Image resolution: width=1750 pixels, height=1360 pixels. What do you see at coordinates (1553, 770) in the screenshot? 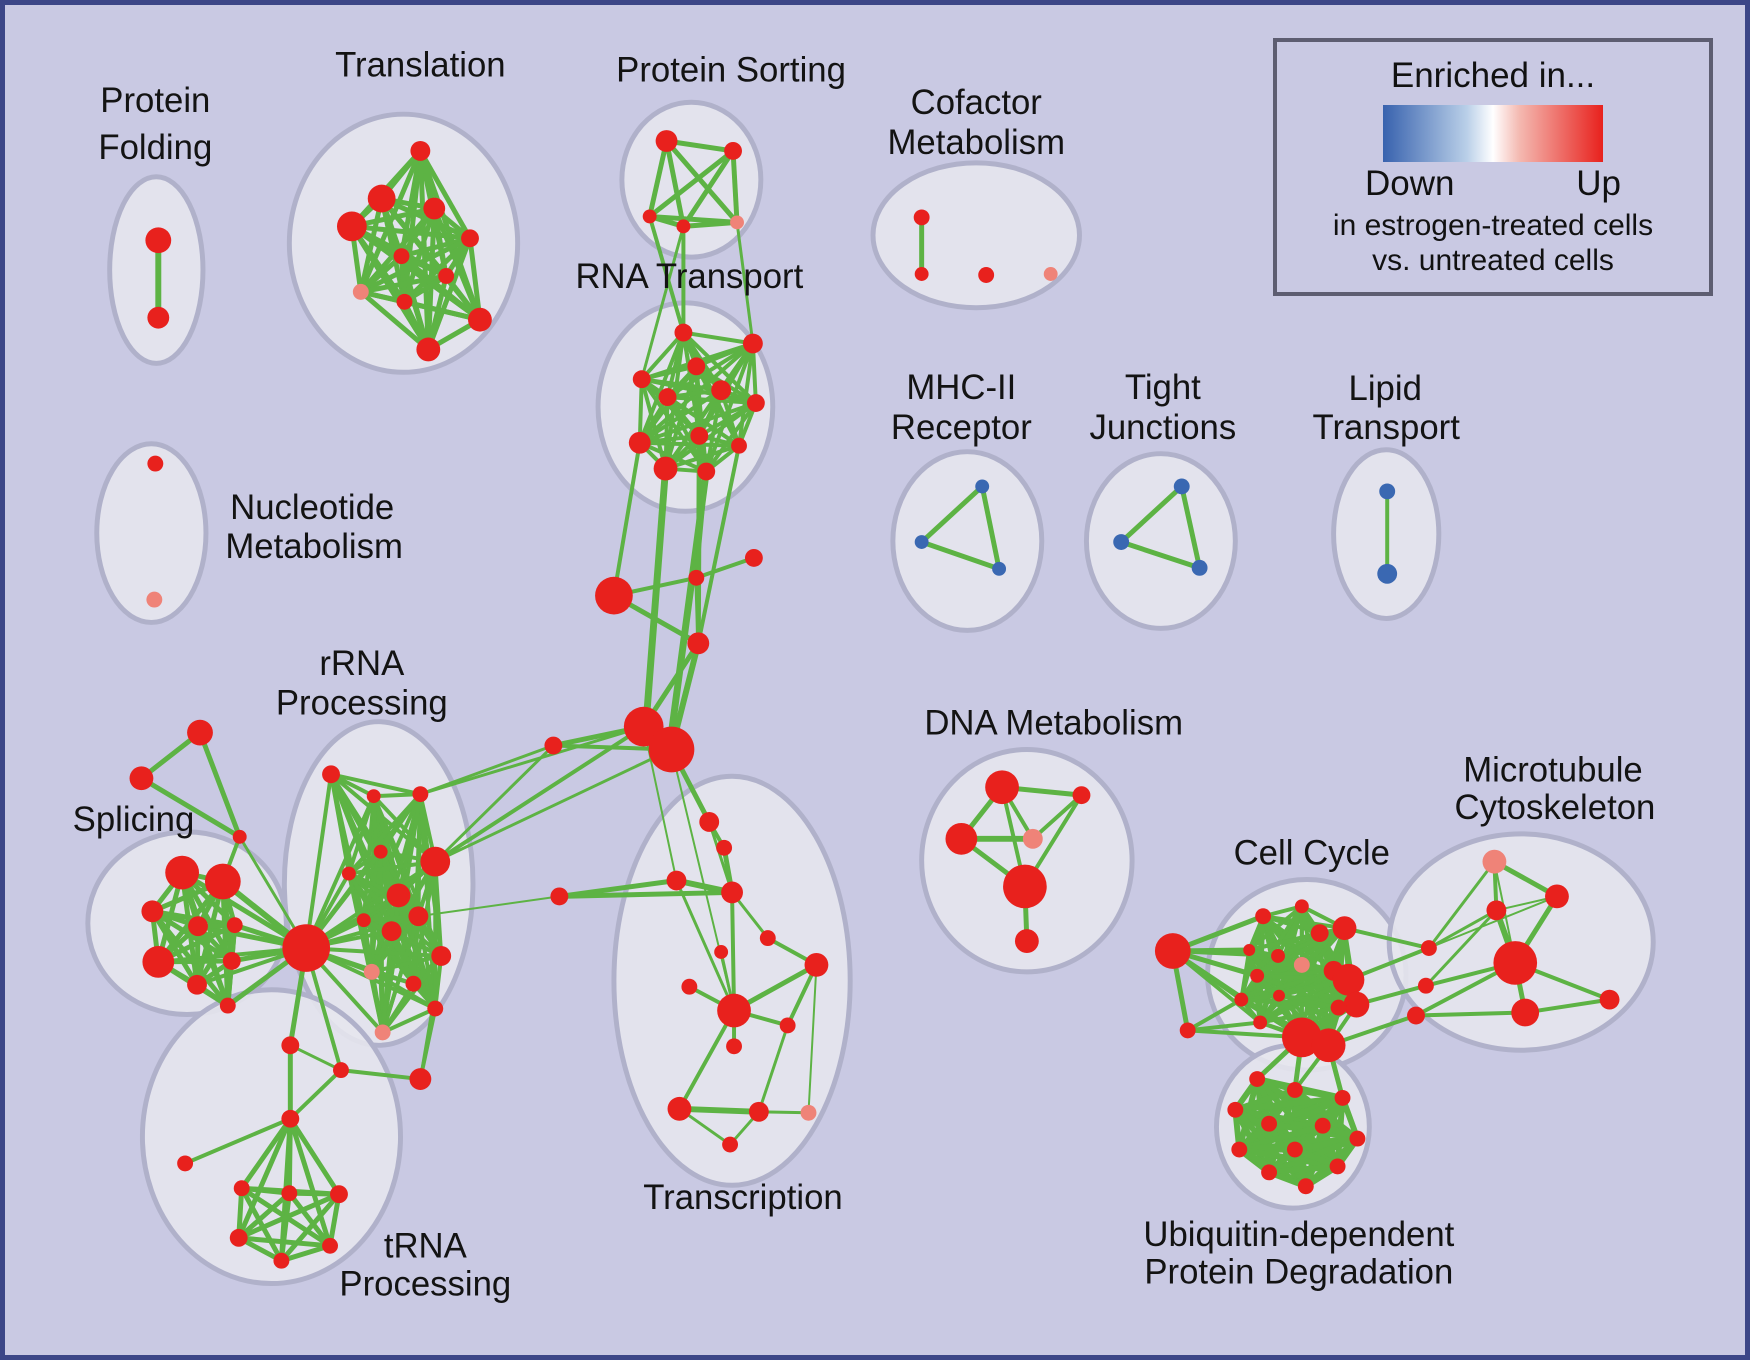
I see `cluster-label-microtubule-cytoskeleton: Microtubule` at bounding box center [1553, 770].